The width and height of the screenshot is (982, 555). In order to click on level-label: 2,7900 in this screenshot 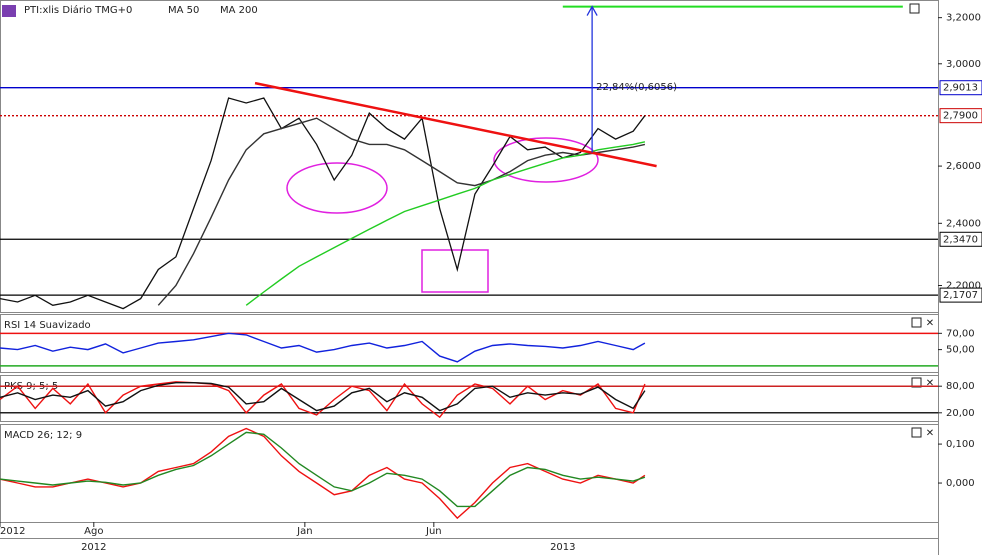, I will do `click(960, 116)`.